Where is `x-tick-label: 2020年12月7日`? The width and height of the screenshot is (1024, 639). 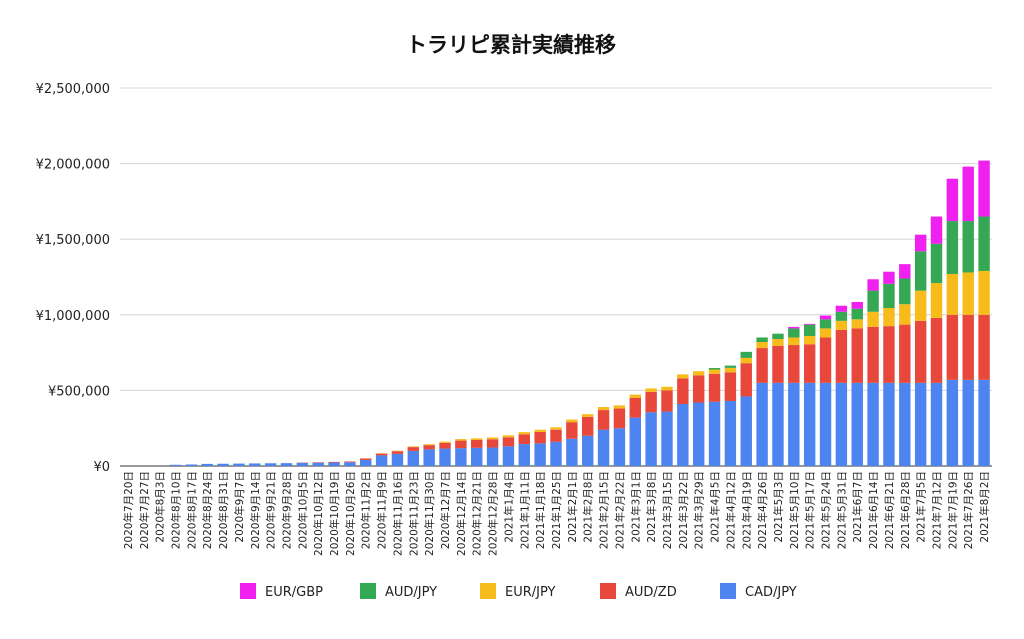 x-tick-label: 2020年12月7日 is located at coordinates (445, 510).